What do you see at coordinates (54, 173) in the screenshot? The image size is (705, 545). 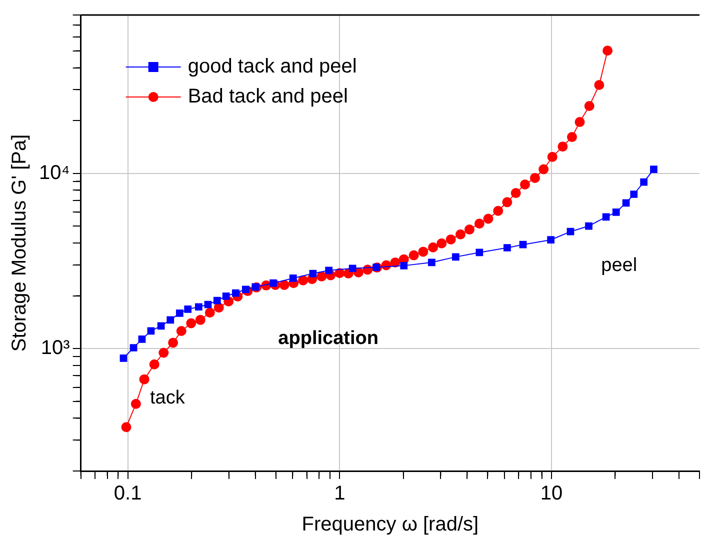 I see `y-tick-label: 10⁴` at bounding box center [54, 173].